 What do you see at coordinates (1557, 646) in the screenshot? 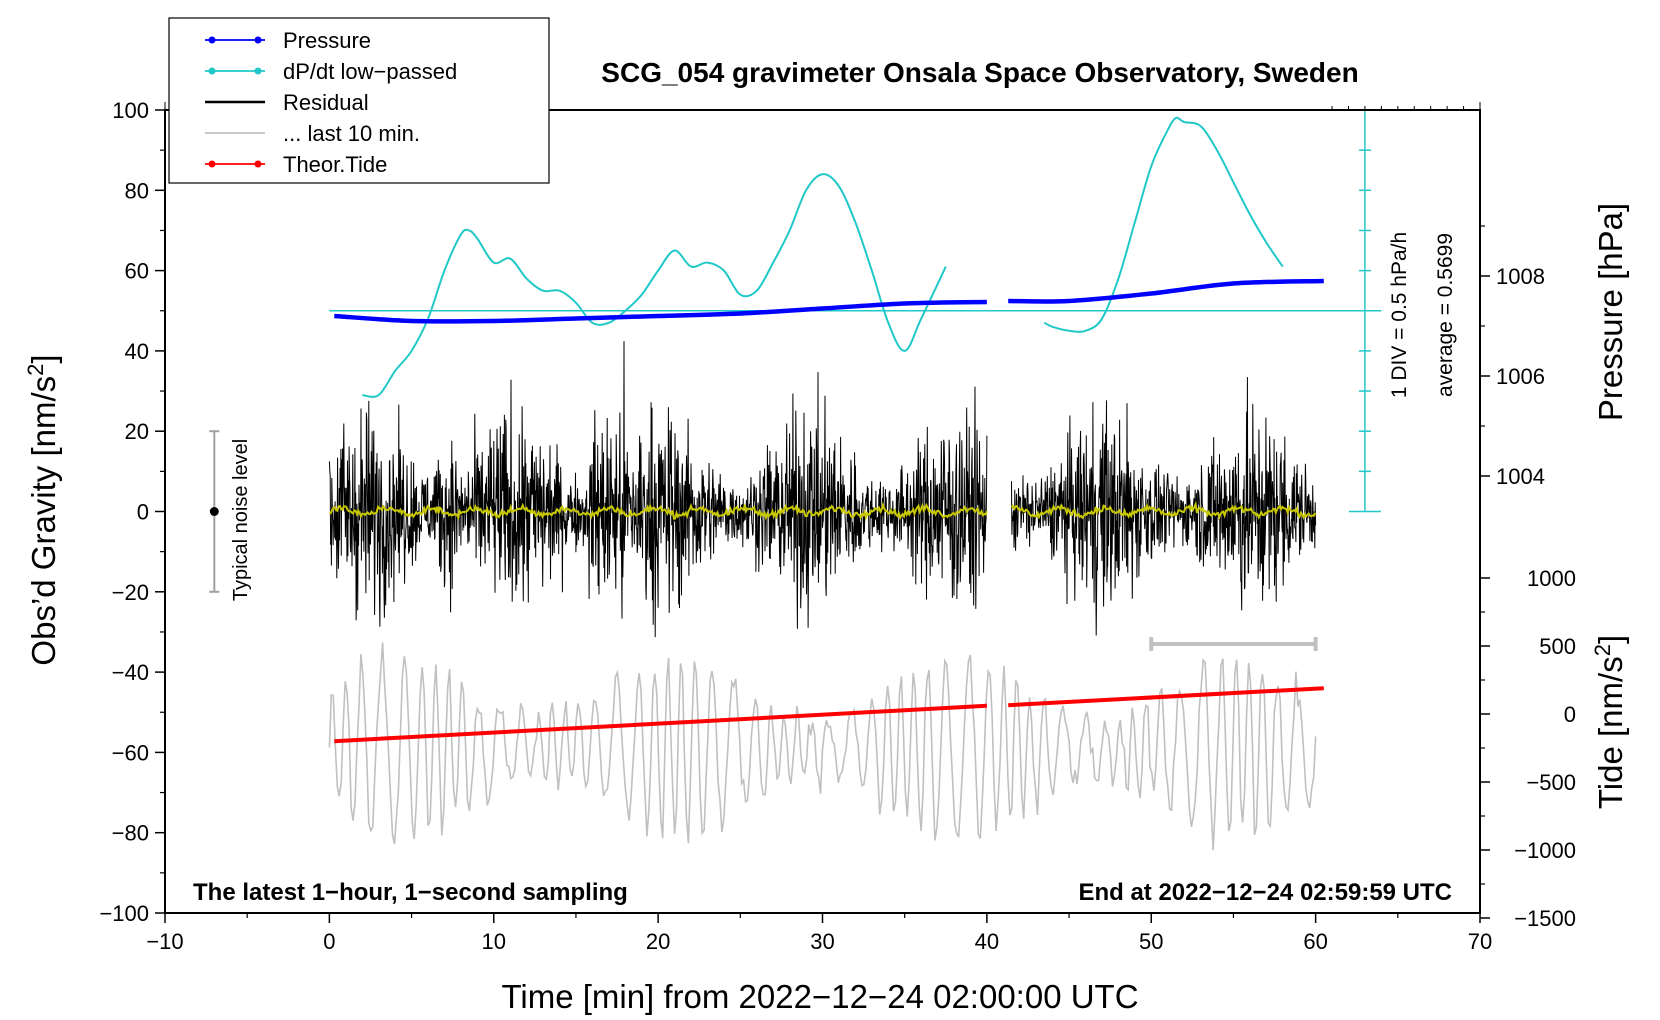
I see `tide-tick-label: 500` at bounding box center [1557, 646].